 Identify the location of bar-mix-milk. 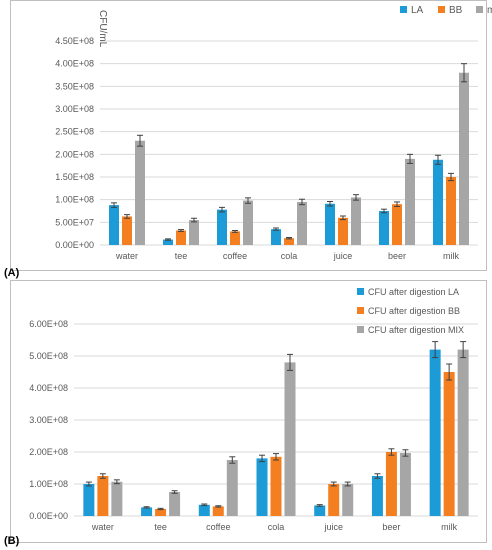
(464, 158).